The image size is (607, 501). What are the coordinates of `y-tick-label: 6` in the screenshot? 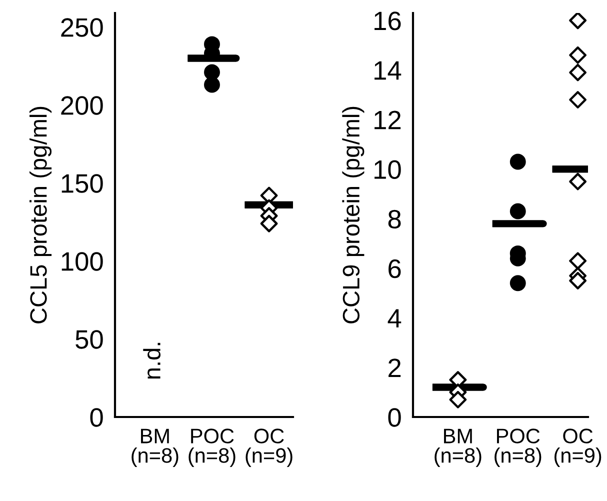 It's located at (394, 268).